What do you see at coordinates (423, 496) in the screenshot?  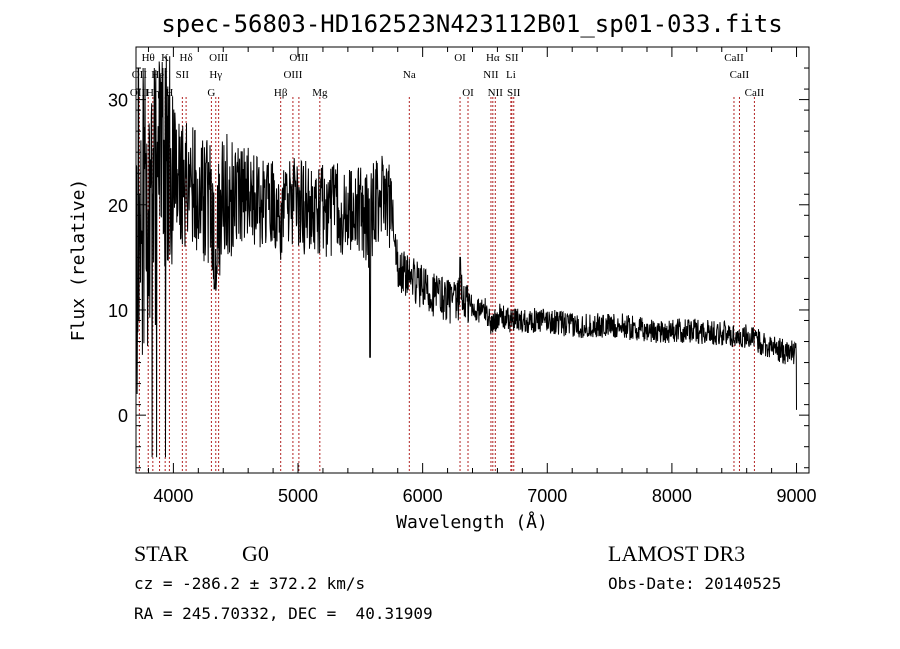 I see `x-tick-label: 6000` at bounding box center [423, 496].